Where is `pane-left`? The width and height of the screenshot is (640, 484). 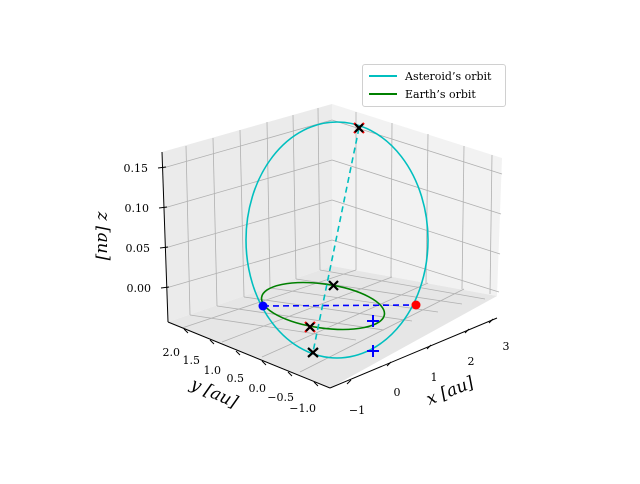
pane-left is located at coordinates (247, 213).